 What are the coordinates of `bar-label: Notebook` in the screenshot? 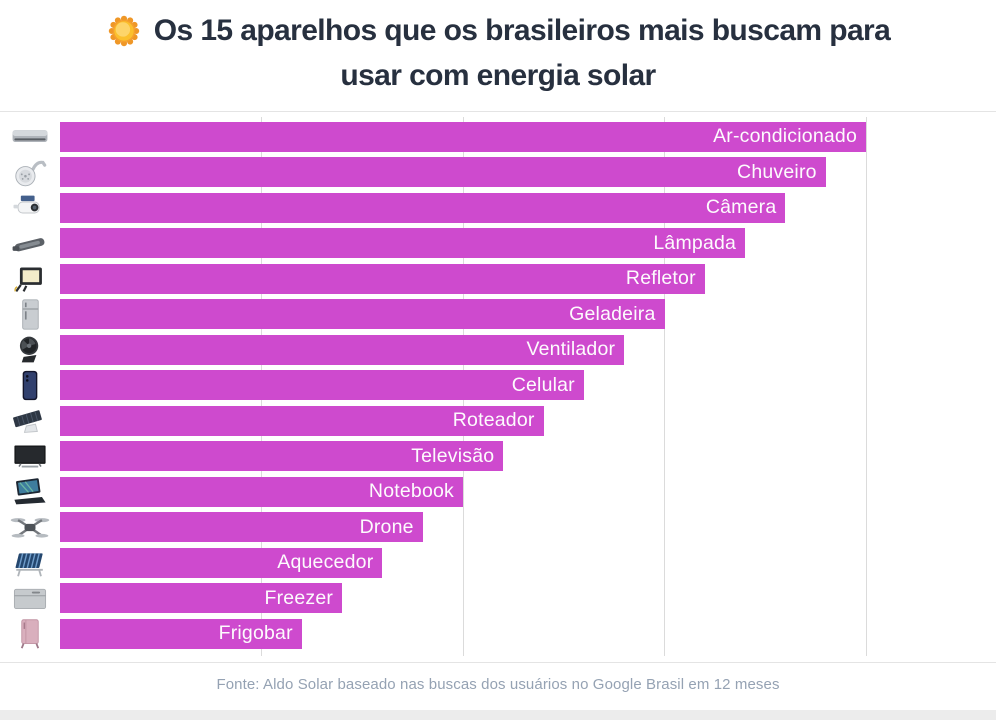 It's located at (411, 491).